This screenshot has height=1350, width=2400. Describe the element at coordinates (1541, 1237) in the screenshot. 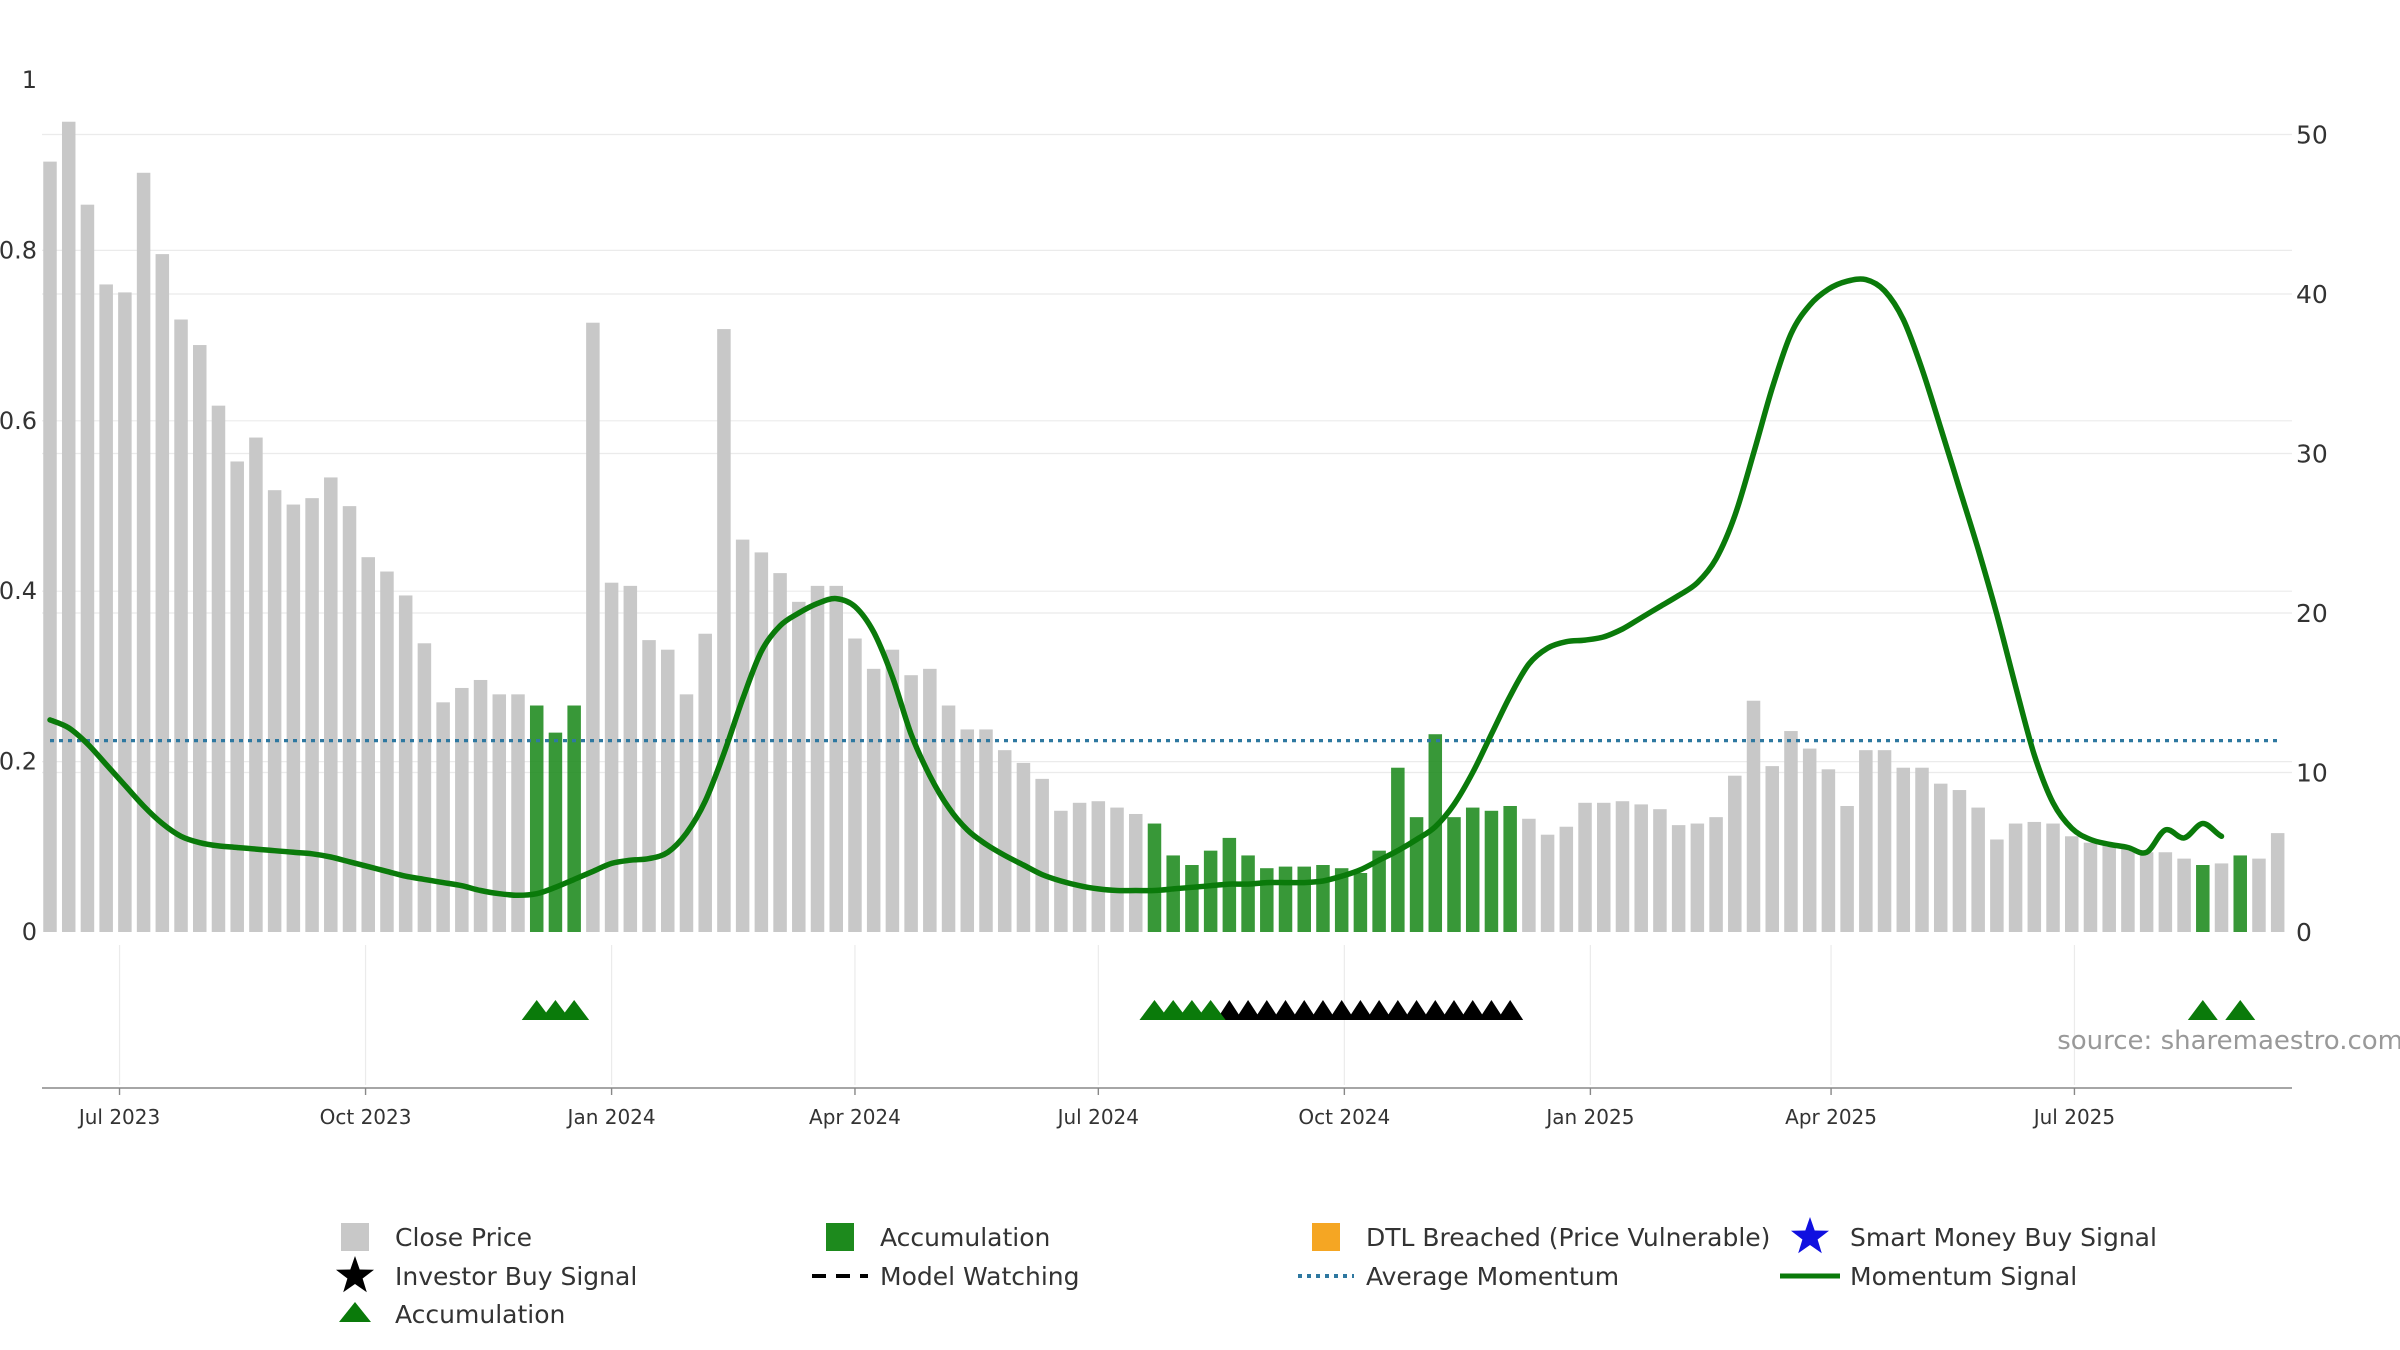

I see `legend-item: DTL Breached (Price Vulnerable)` at that location.